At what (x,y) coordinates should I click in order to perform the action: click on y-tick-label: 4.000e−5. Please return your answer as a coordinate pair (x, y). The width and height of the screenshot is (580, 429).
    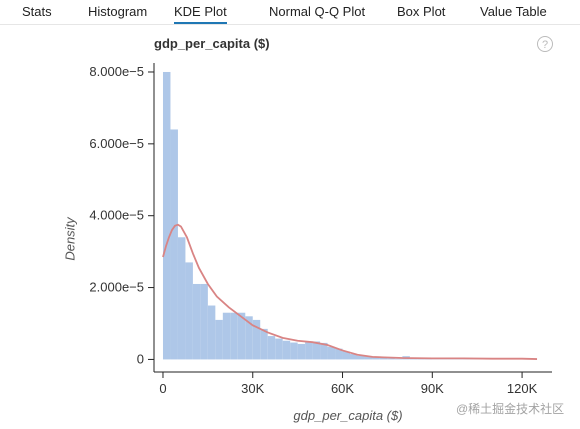
    Looking at the image, I should click on (116, 215).